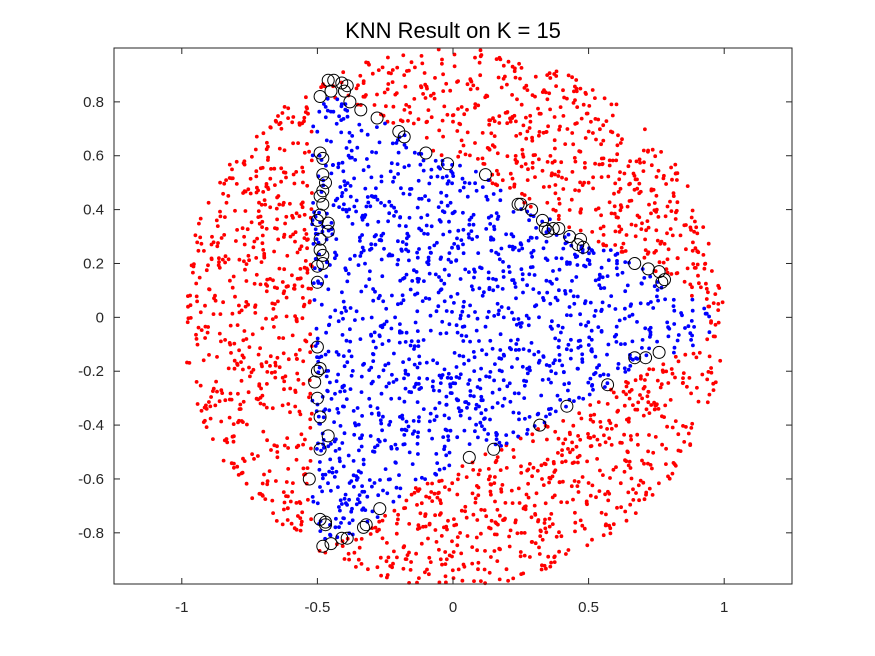 This screenshot has height=656, width=875. Describe the element at coordinates (350, 102) in the screenshot. I see `misclassified-marker` at that location.